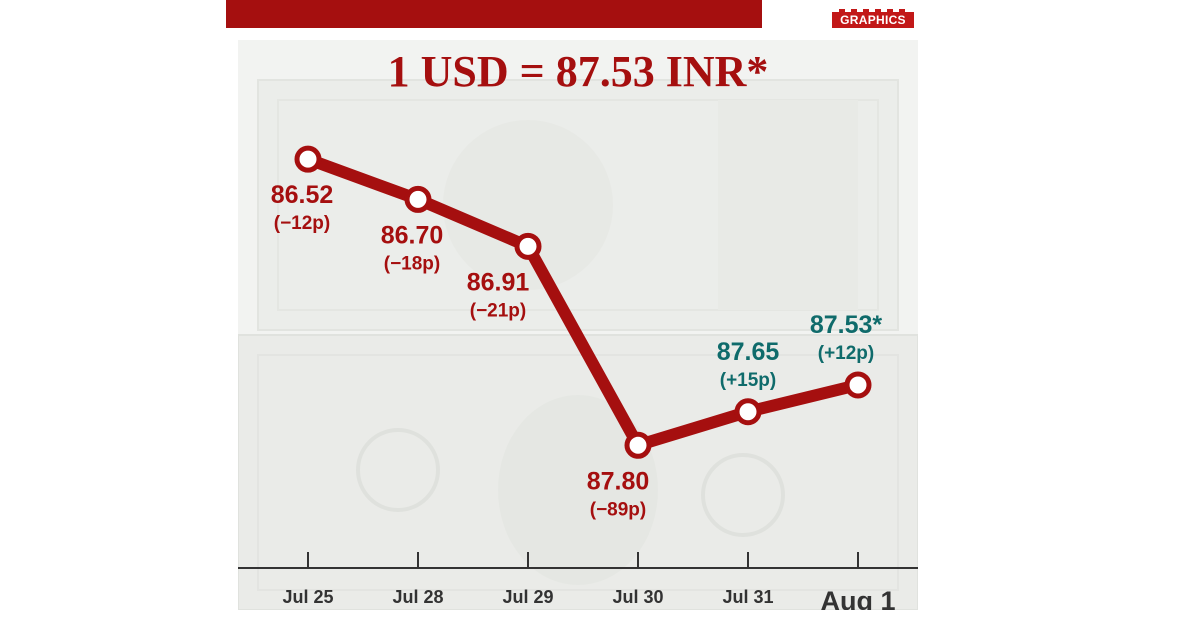  I want to click on x-tick-label: Jul 28, so click(417, 597).